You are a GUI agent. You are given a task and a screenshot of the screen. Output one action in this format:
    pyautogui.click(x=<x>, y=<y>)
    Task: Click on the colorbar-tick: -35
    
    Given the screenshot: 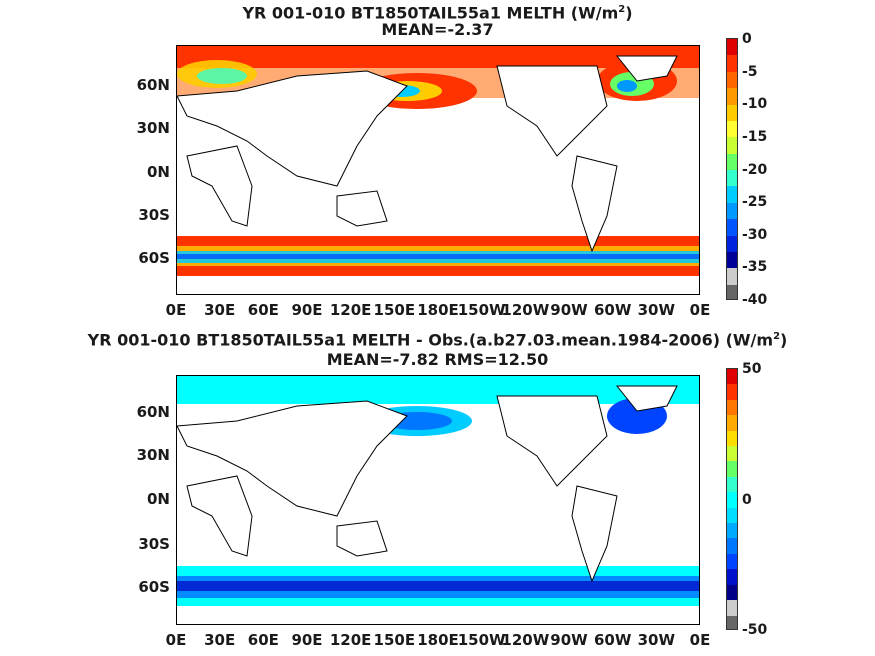 What is the action you would take?
    pyautogui.click(x=755, y=267)
    